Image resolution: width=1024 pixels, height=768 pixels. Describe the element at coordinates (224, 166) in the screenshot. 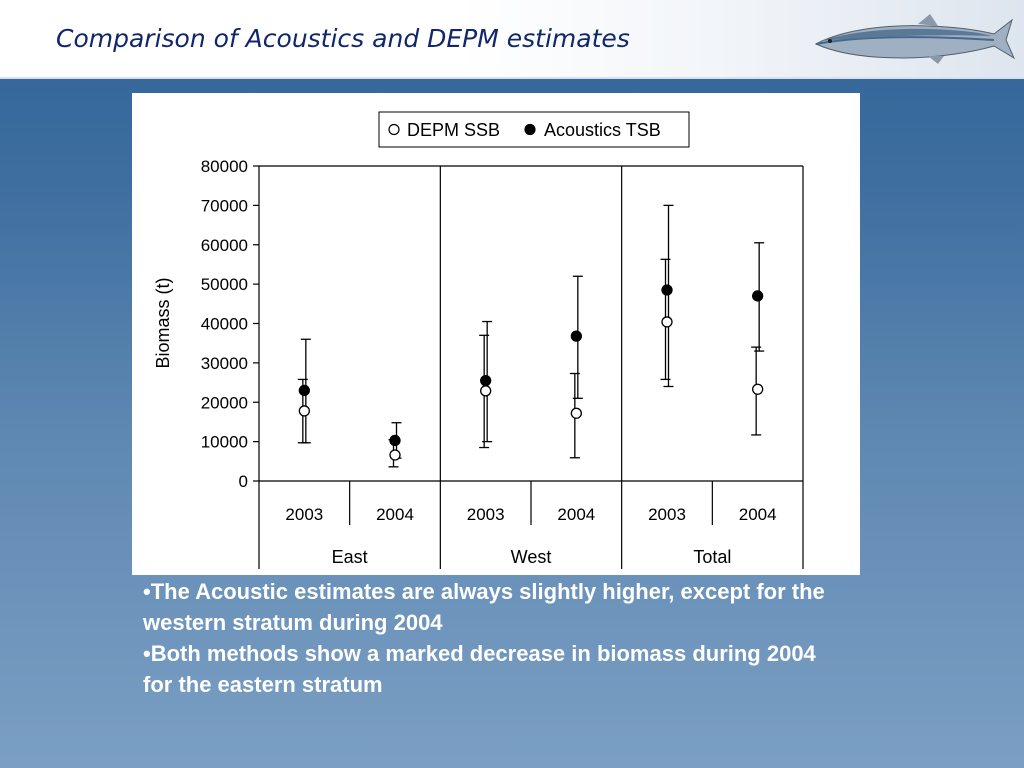

I see `y-tick-label: 80000` at that location.